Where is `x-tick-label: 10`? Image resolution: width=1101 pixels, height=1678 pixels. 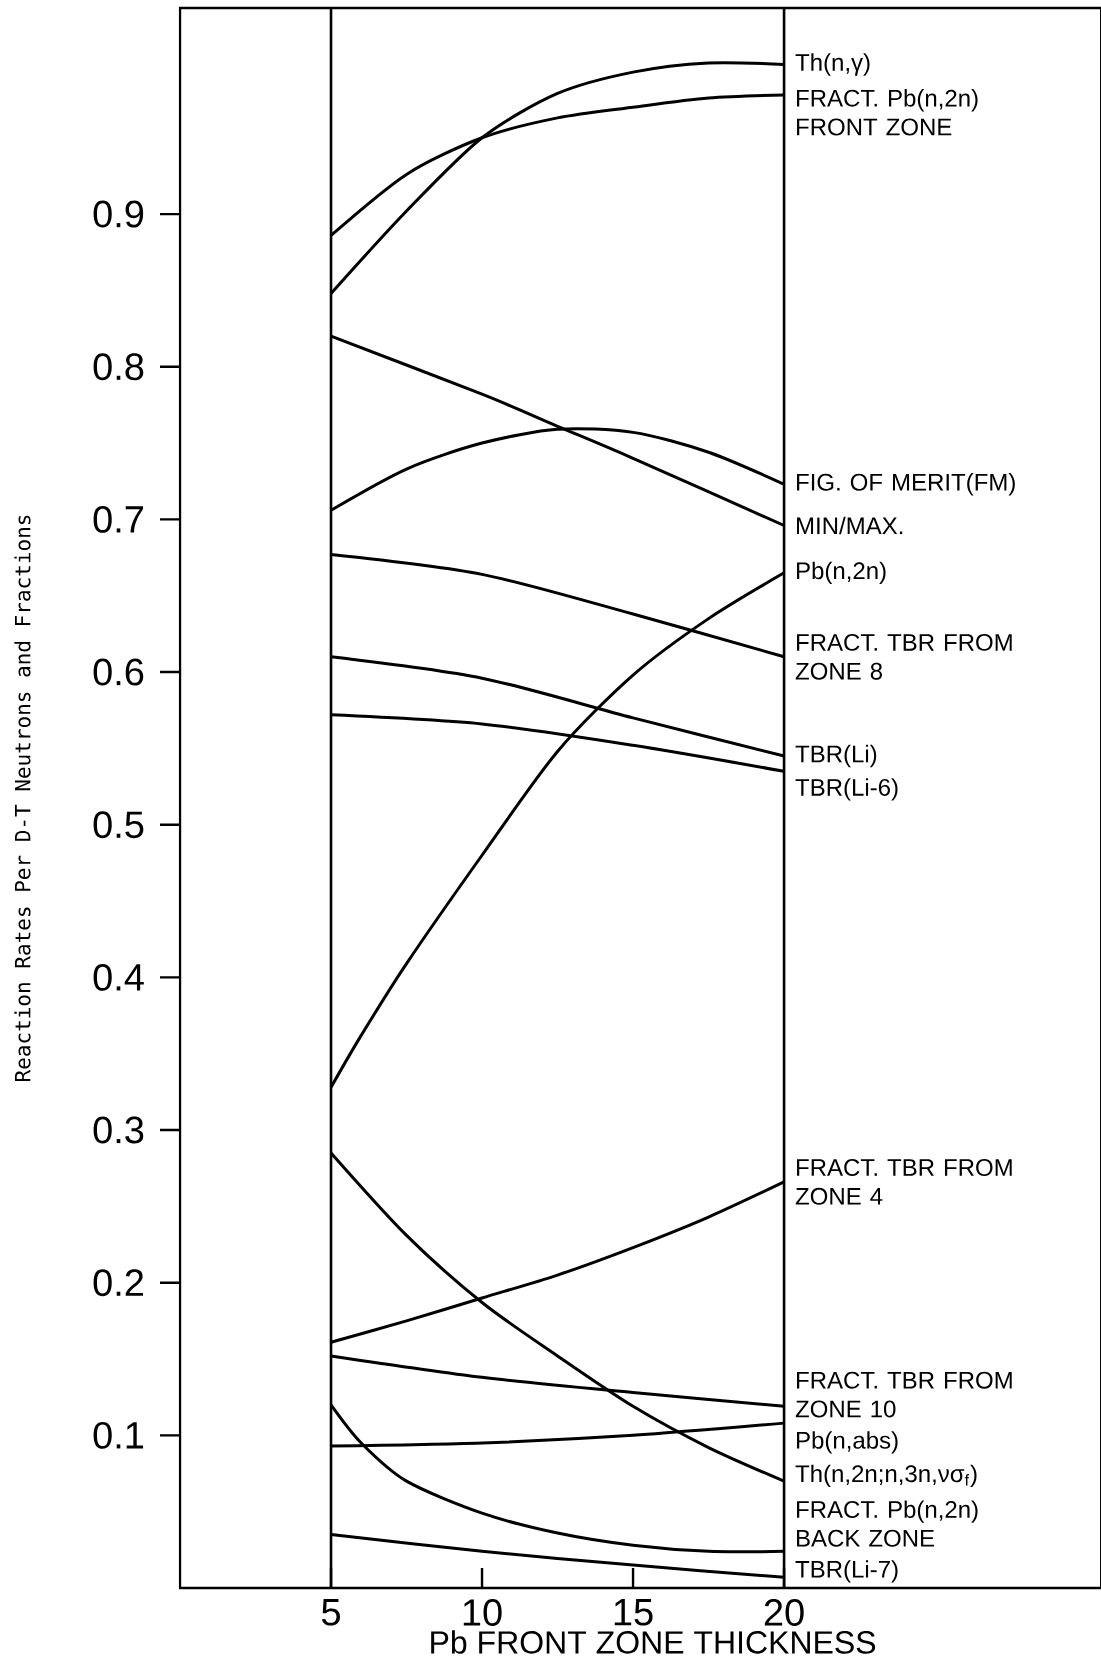
x-tick-label: 10 is located at coordinates (482, 1612).